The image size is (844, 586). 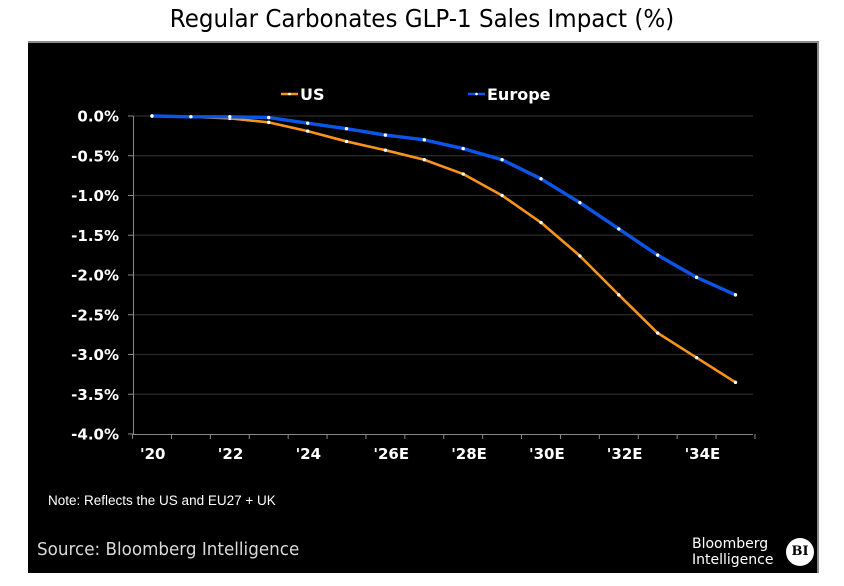 I want to click on brand-line-2: Intelligence, so click(x=733, y=560).